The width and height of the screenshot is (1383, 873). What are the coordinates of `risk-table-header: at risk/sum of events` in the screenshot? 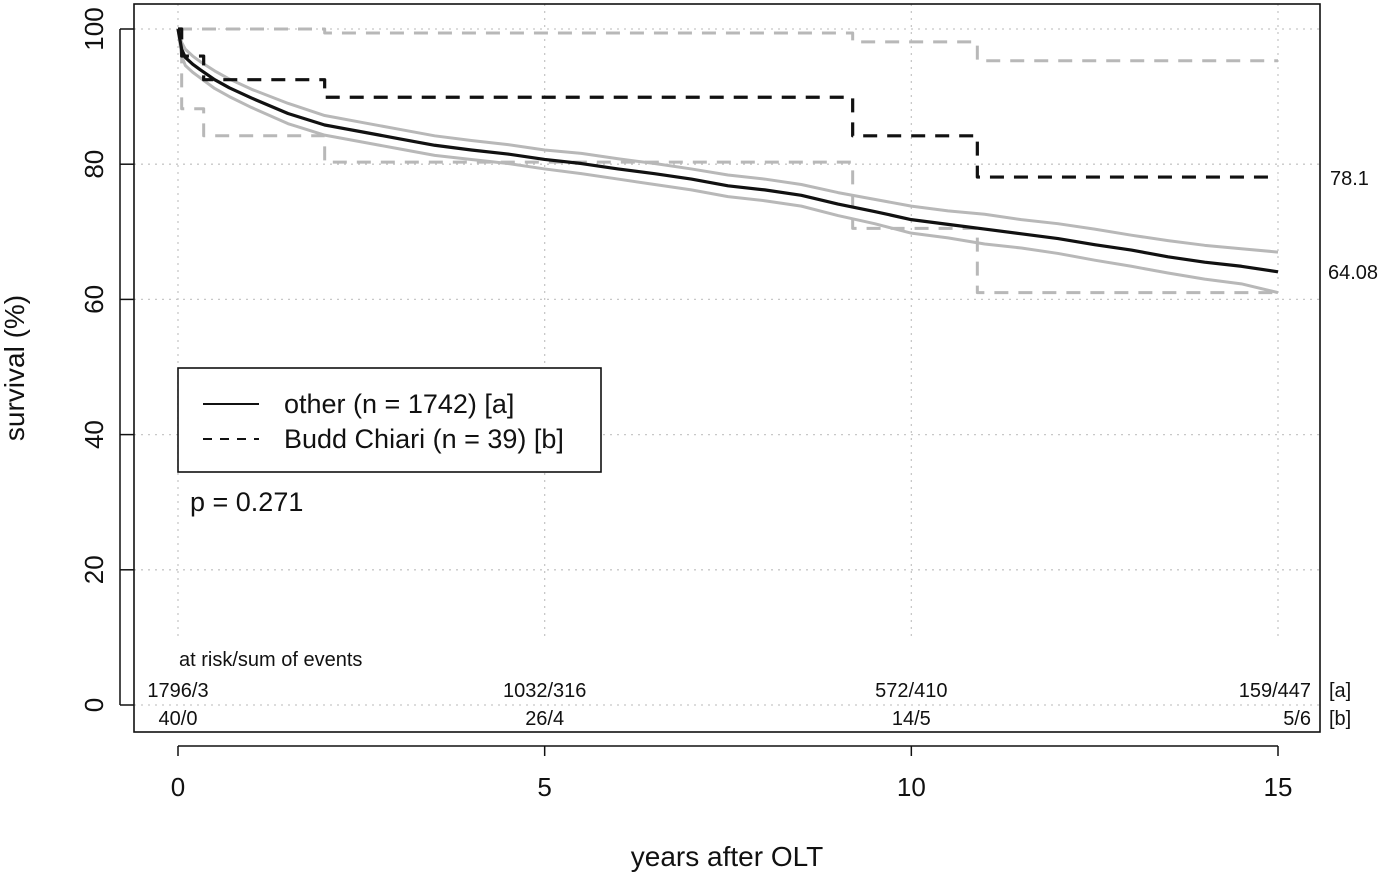 It's located at (270, 660).